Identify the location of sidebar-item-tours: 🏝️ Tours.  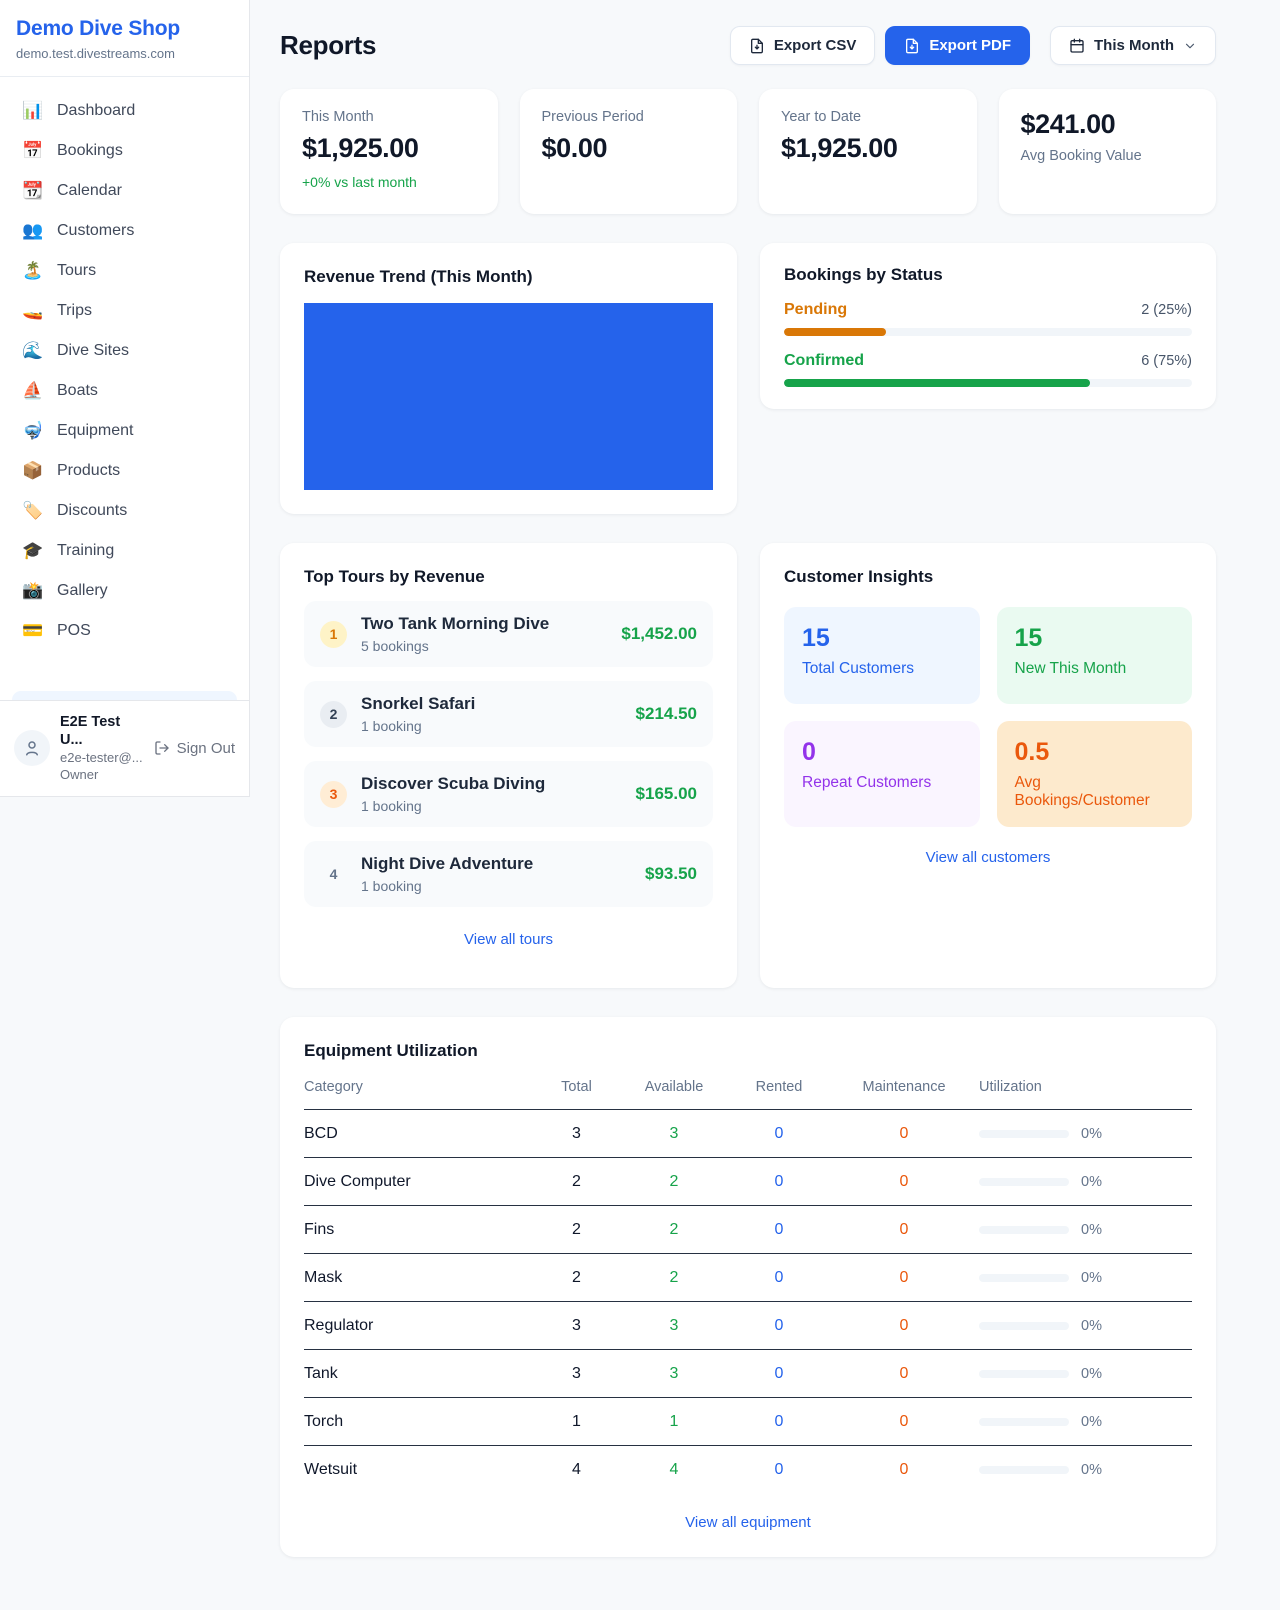
(124, 271).